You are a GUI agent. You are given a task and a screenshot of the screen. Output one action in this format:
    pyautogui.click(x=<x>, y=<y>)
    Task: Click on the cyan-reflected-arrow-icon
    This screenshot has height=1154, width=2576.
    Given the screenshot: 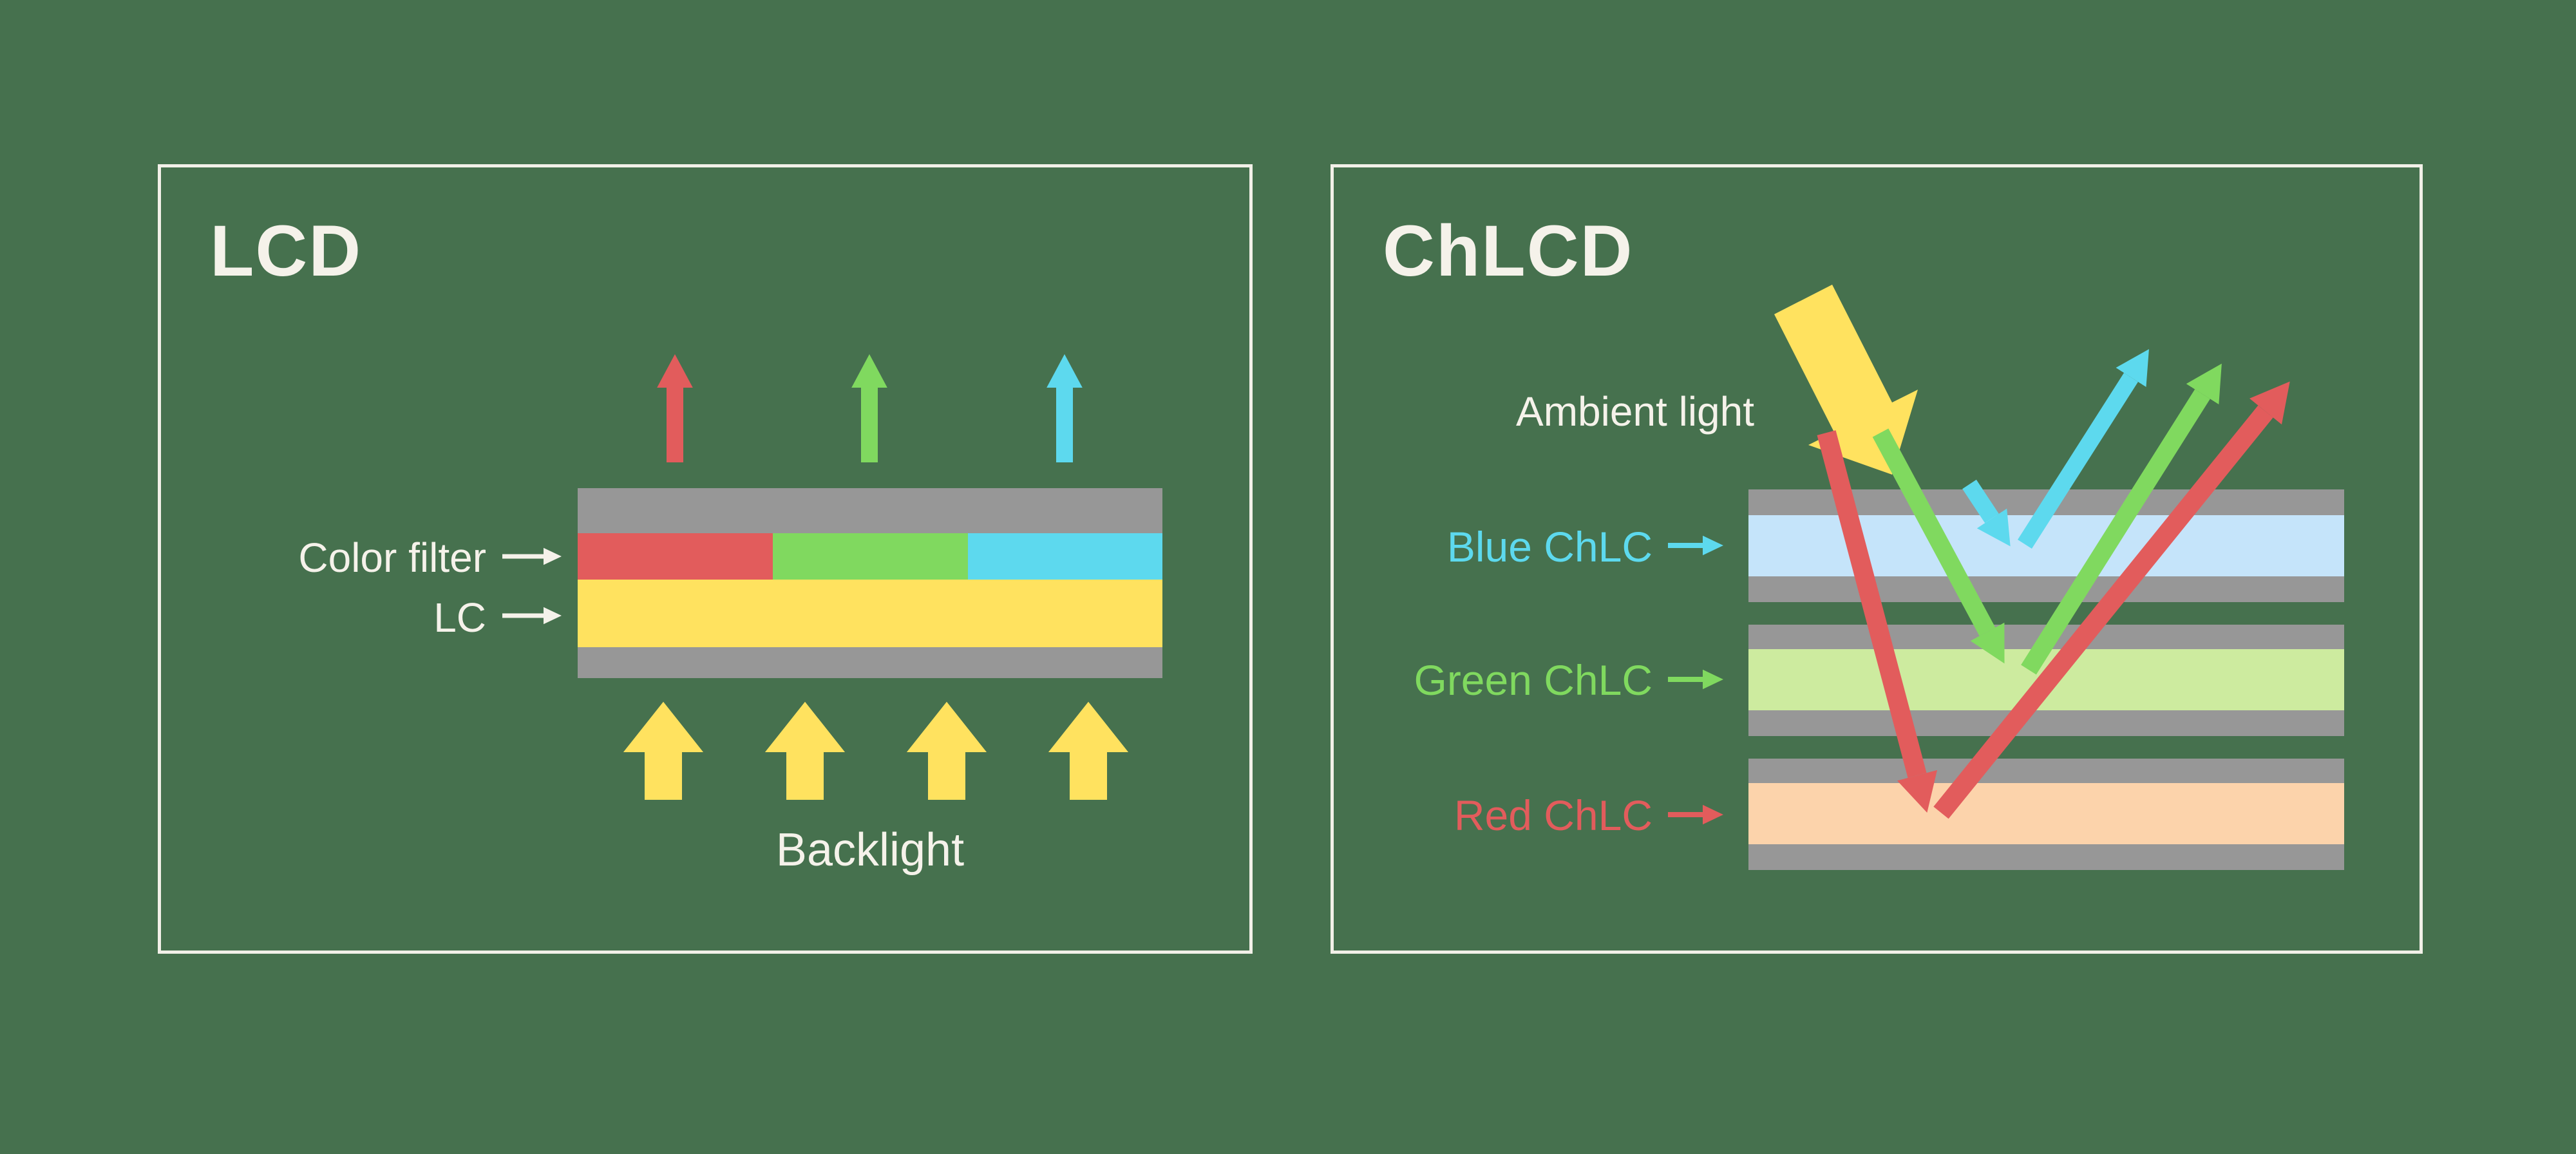 What is the action you would take?
    pyautogui.click(x=2083, y=449)
    